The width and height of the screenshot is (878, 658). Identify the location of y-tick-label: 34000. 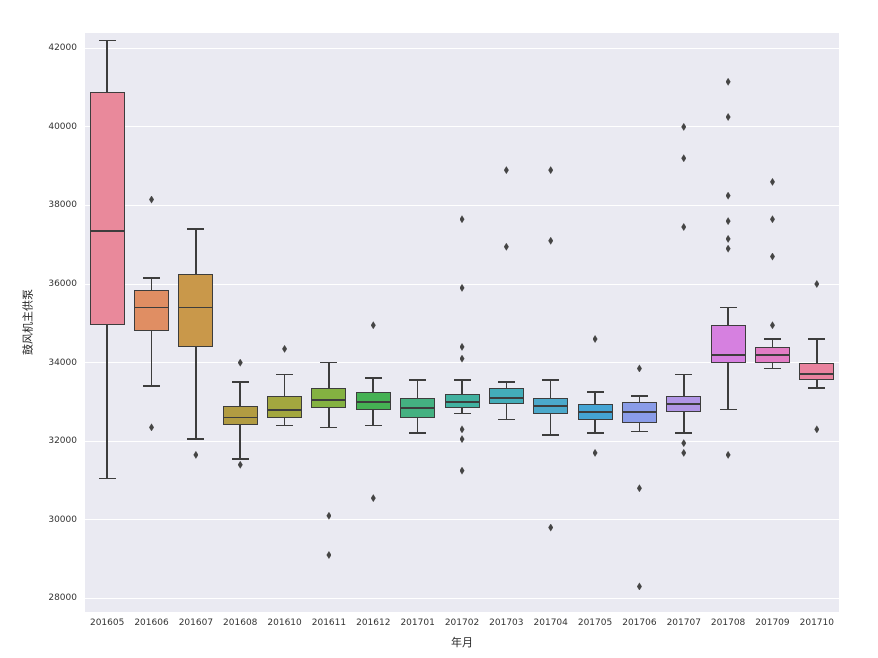
(62, 362).